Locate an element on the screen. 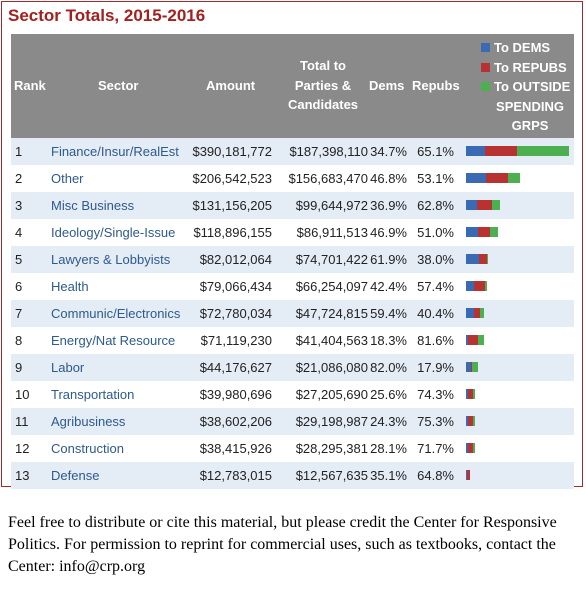 This screenshot has width=586, height=600. header-sector: Sector is located at coordinates (118, 85).